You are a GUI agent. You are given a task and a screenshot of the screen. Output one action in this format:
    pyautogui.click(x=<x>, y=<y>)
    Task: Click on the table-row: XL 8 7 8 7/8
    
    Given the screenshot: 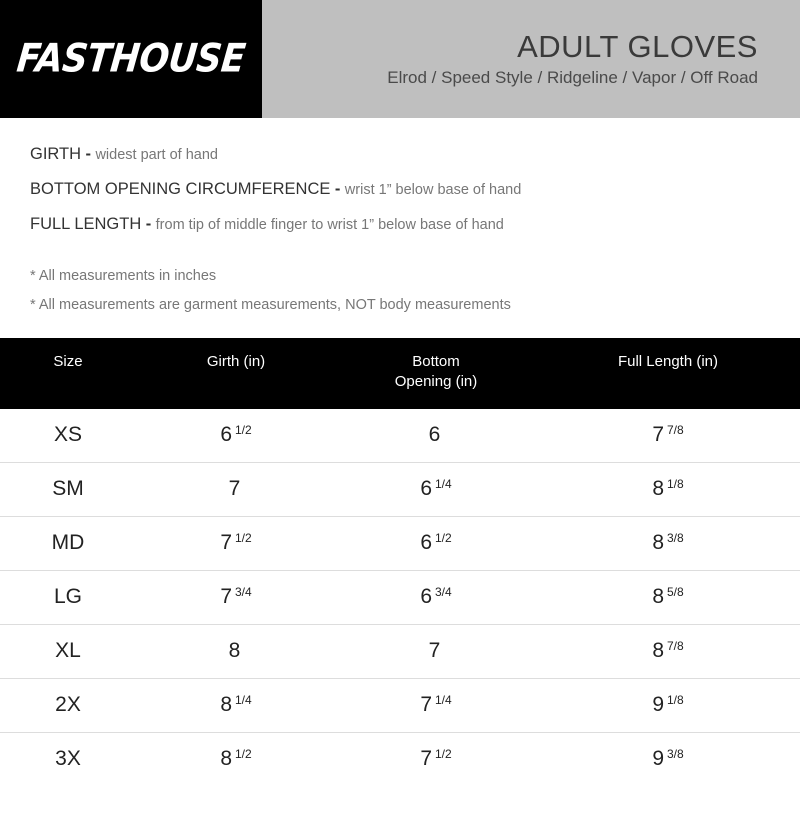 What is the action you would take?
    pyautogui.click(x=400, y=651)
    